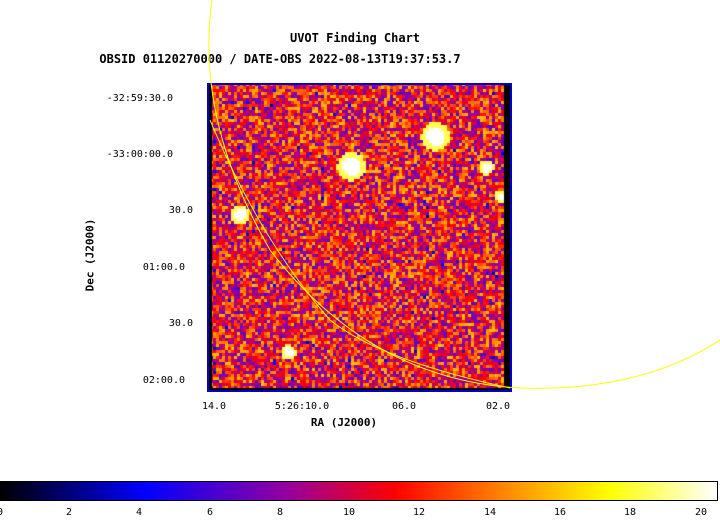  I want to click on y-axis-label: Dec (J2000), so click(90, 255).